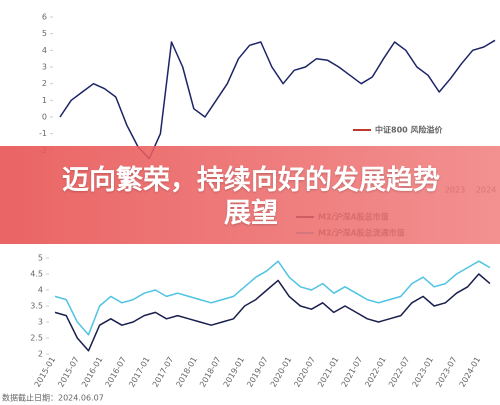 Image resolution: width=500 pixels, height=405 pixels. Describe the element at coordinates (116, 371) in the screenshot. I see `x-tick-label: 2016-07` at that location.